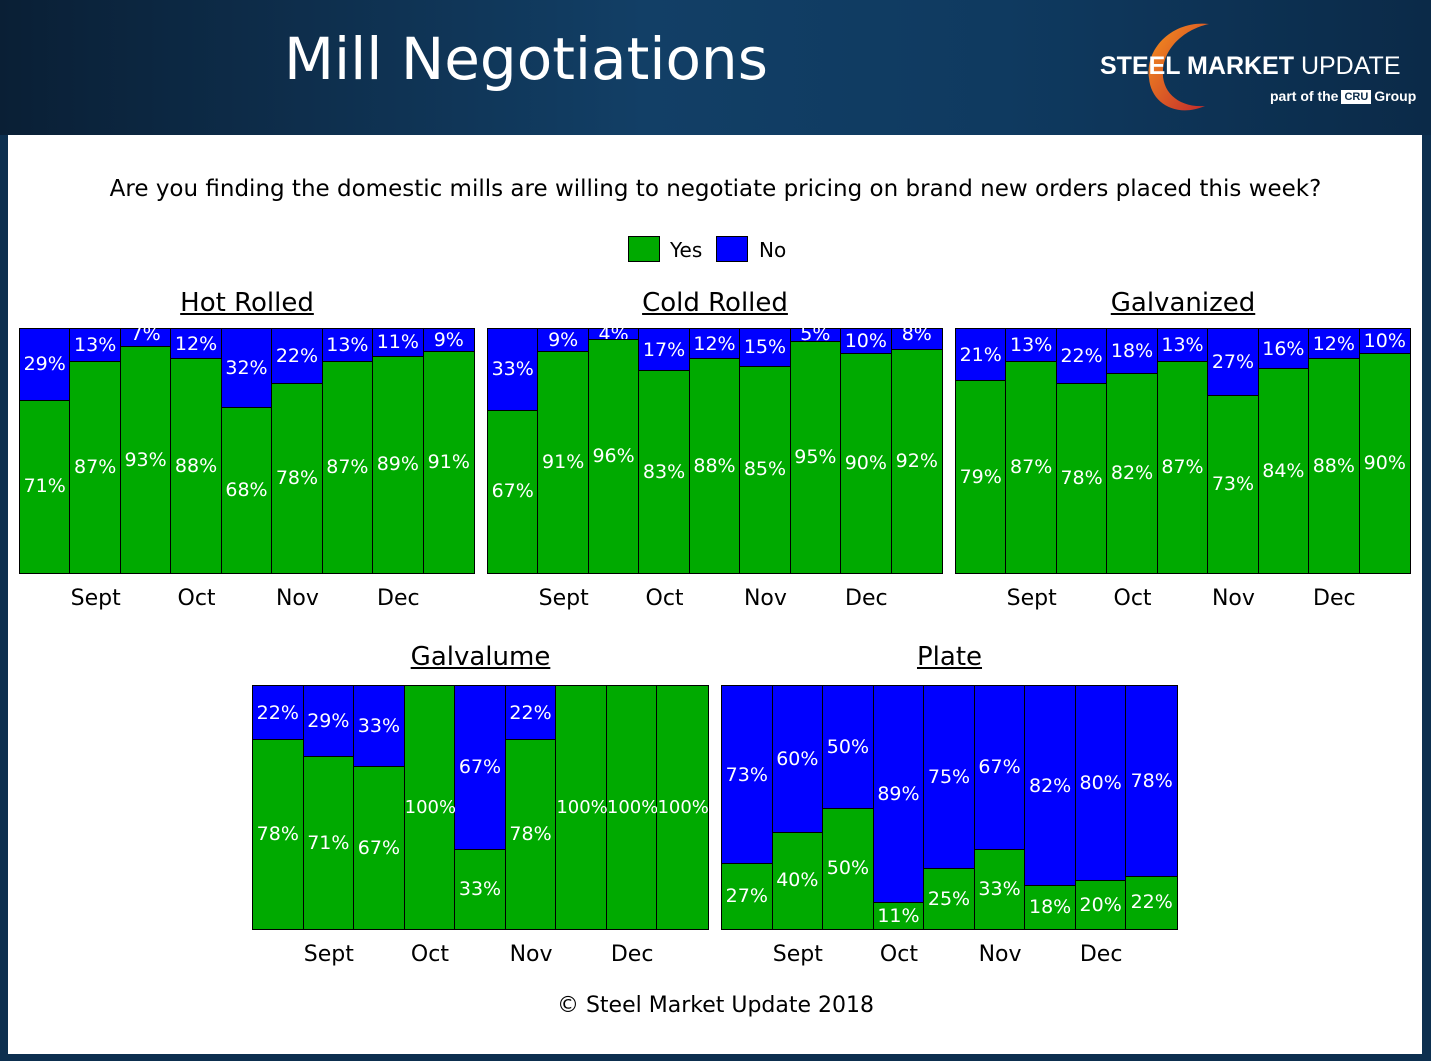 This screenshot has height=1061, width=1431. Describe the element at coordinates (1151, 902) in the screenshot. I see `data-label-yes: 22%` at that location.